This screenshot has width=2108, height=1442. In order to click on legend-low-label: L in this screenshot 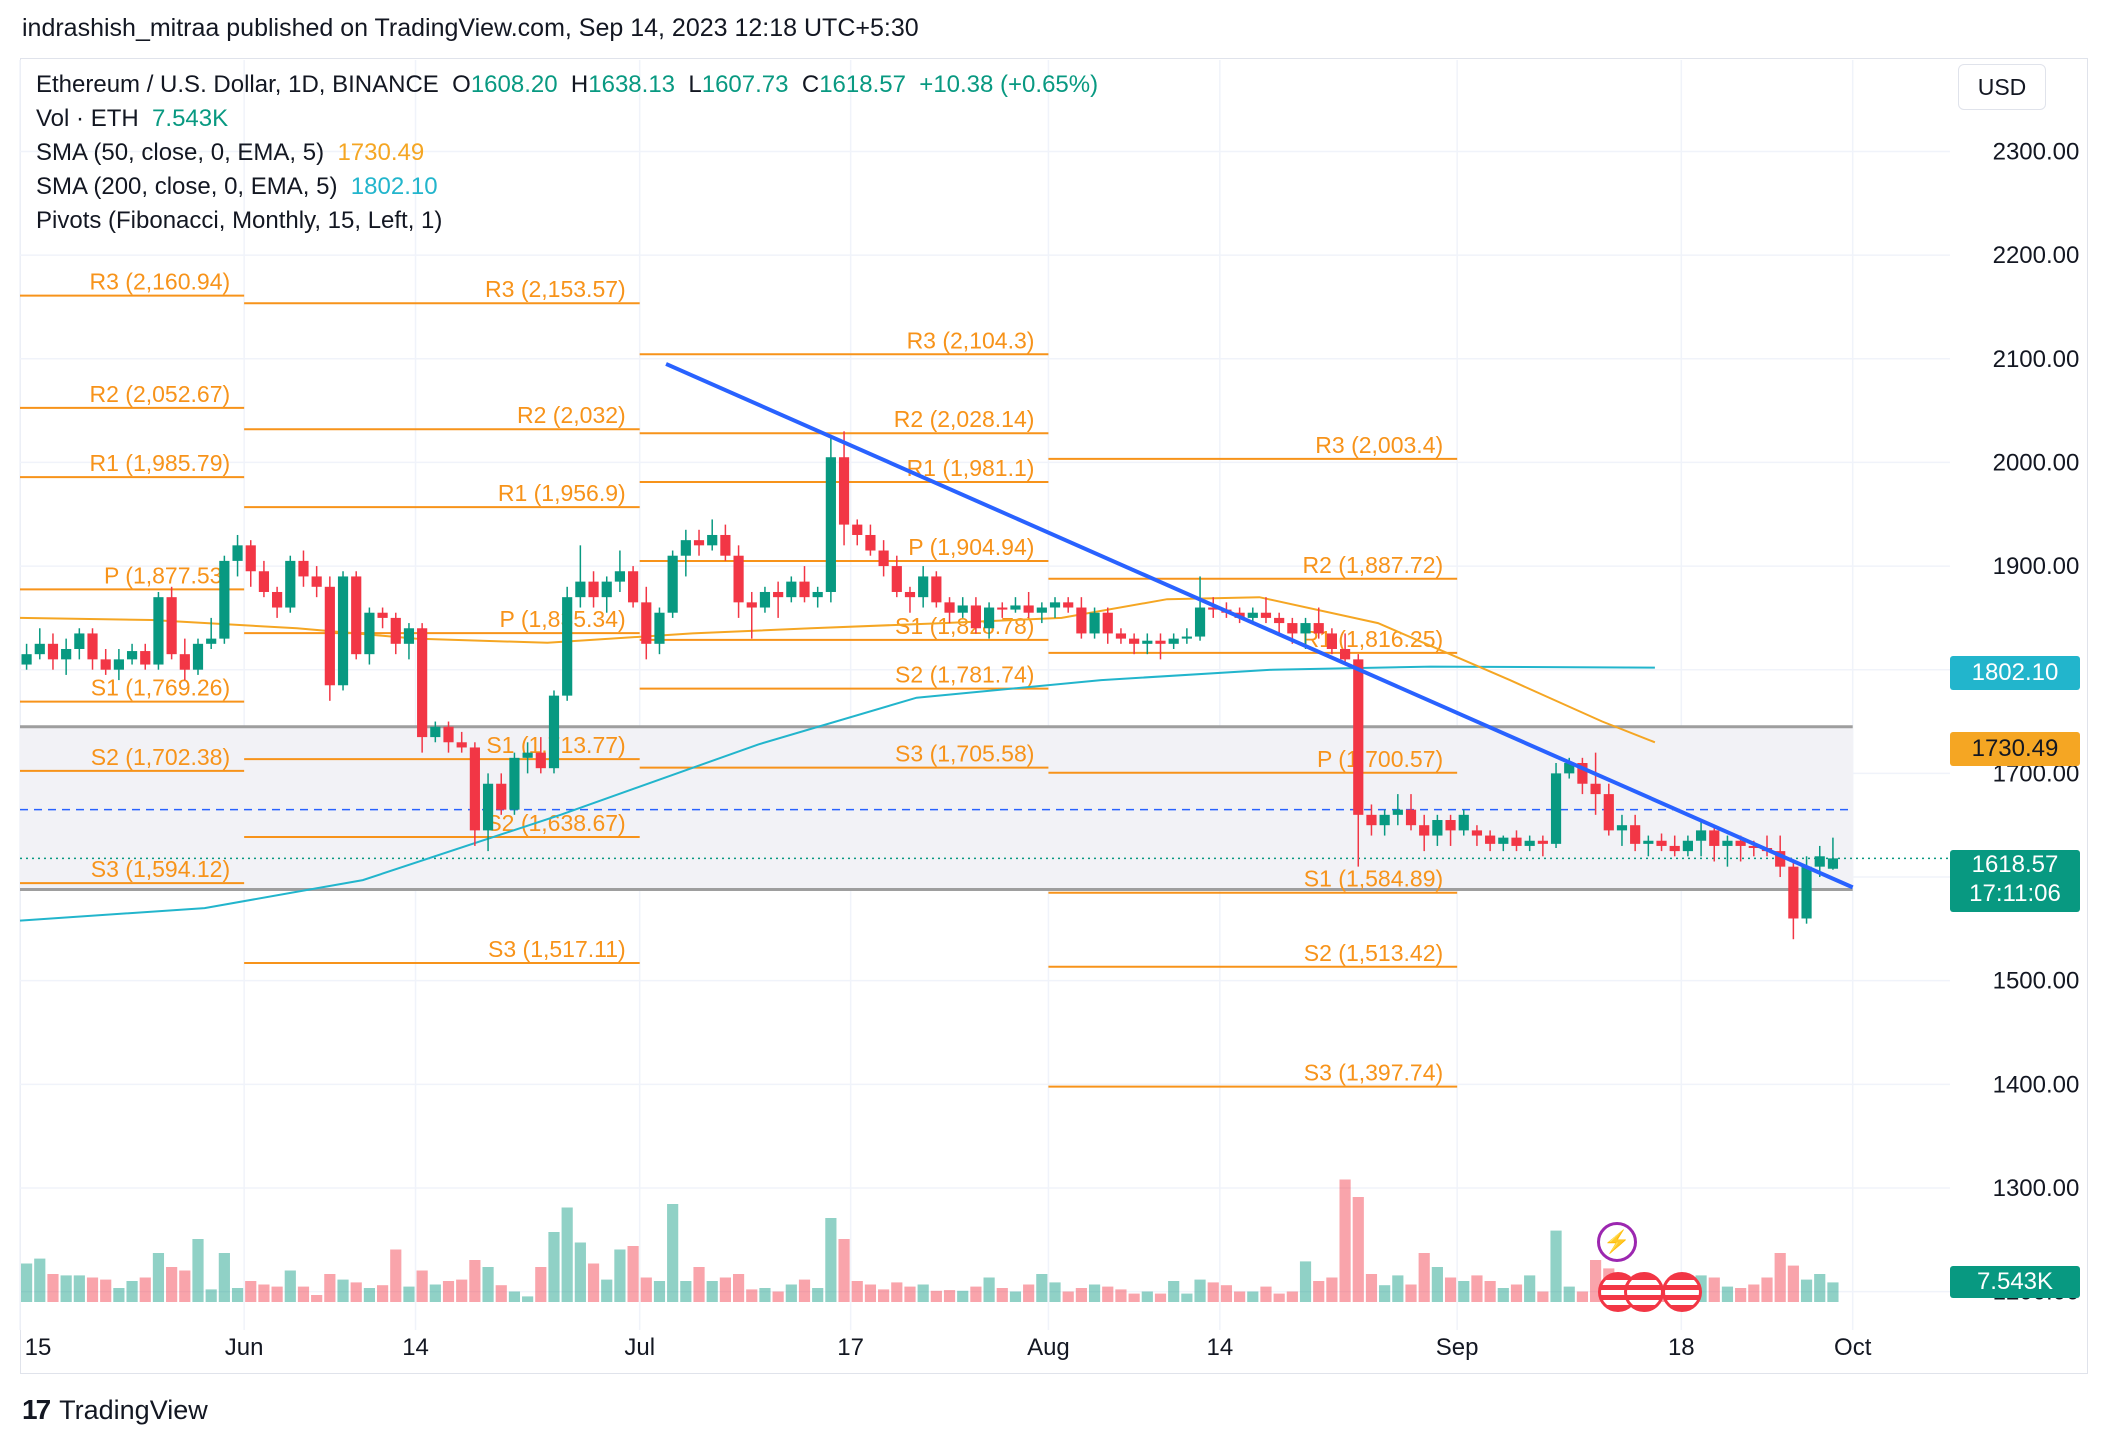, I will do `click(695, 84)`.